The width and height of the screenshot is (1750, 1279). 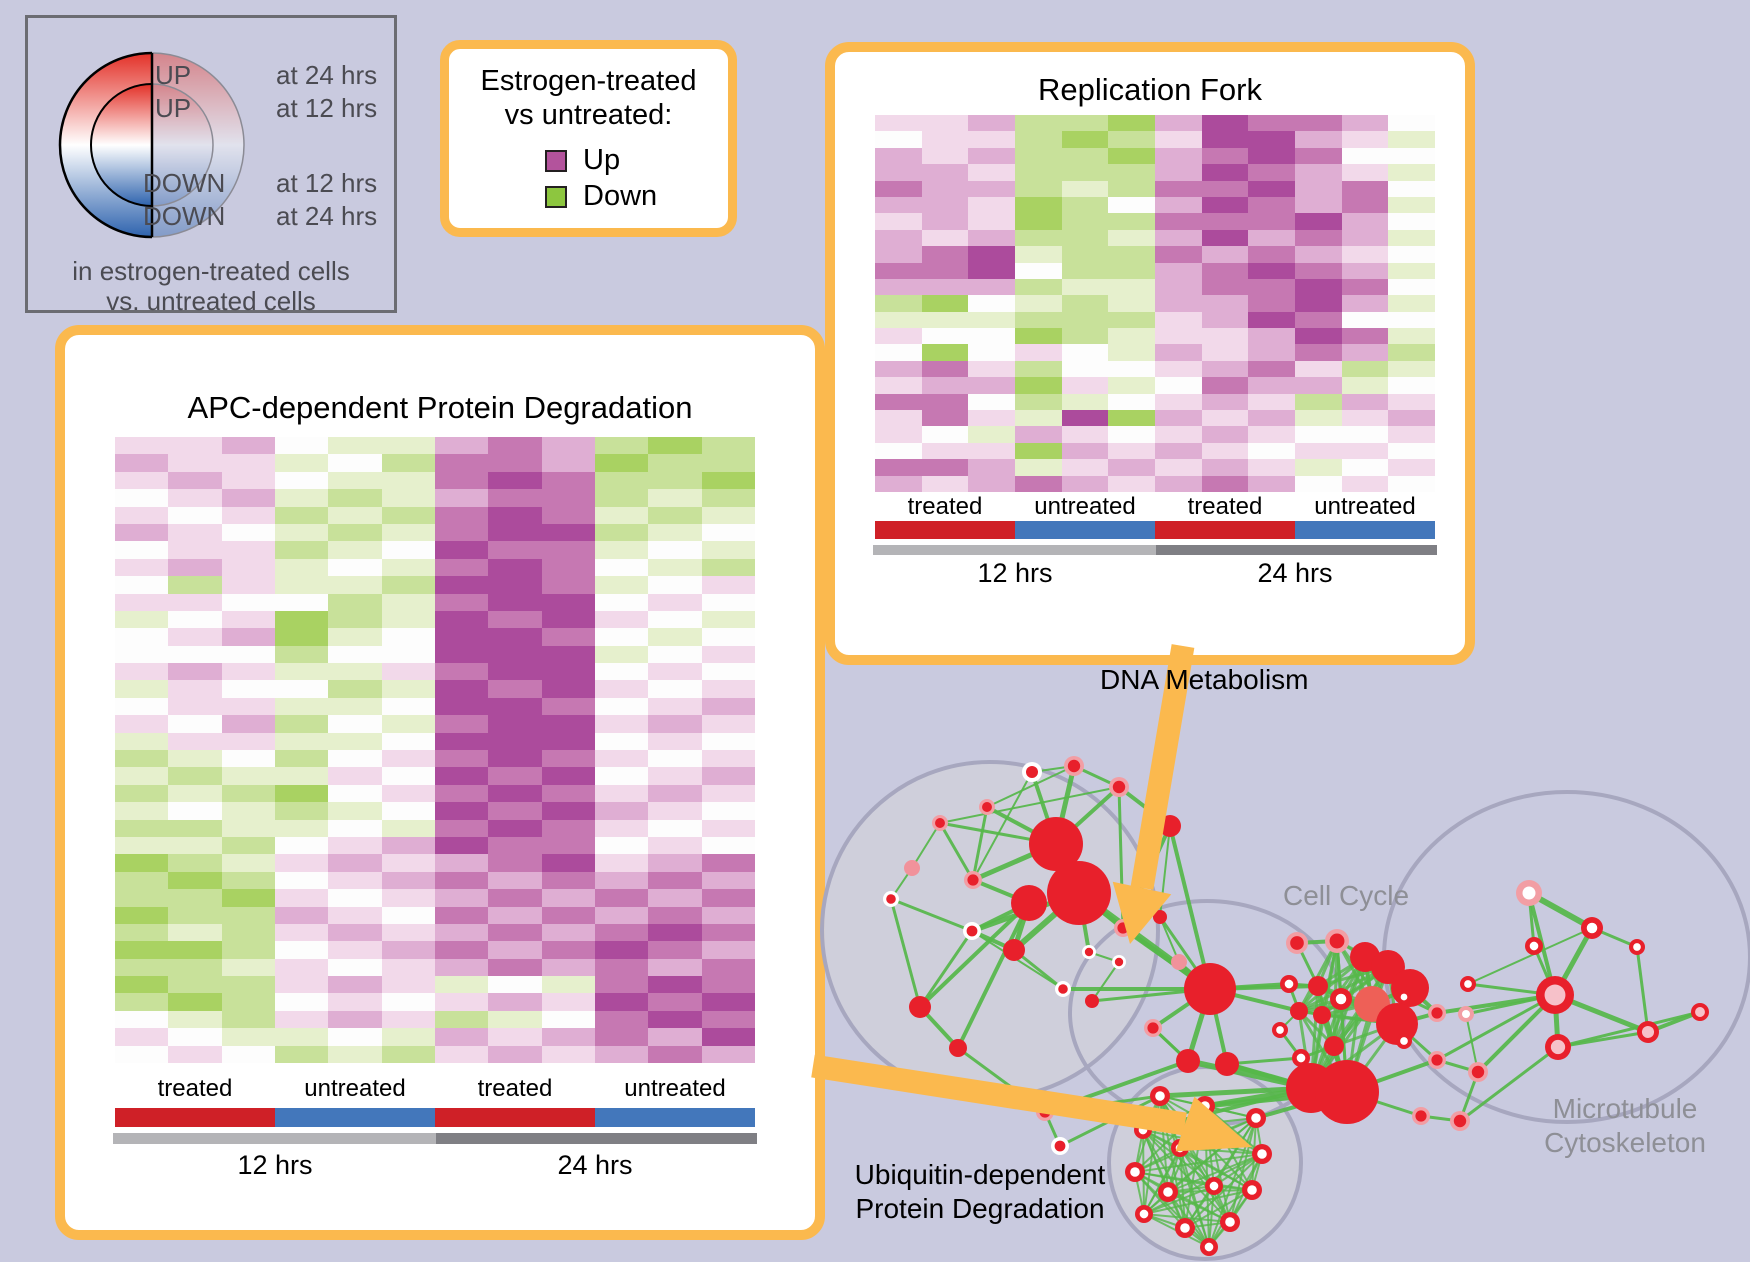 What do you see at coordinates (327, 75) in the screenshot?
I see `ring-at24-label: at 24 hrs` at bounding box center [327, 75].